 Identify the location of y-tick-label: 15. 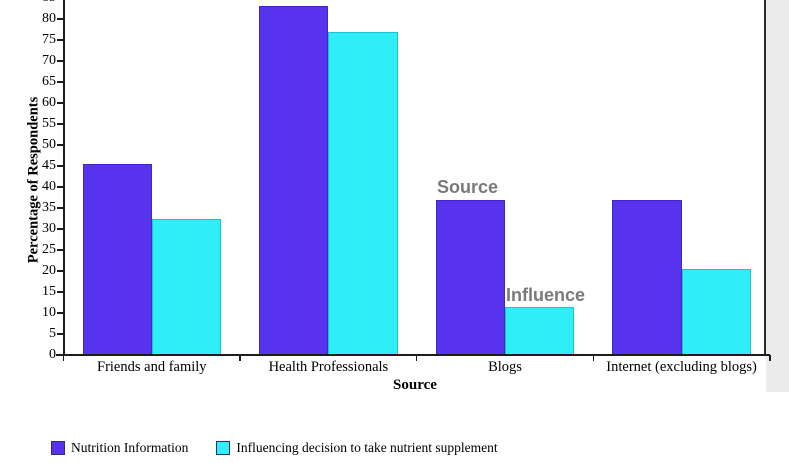
(49, 291).